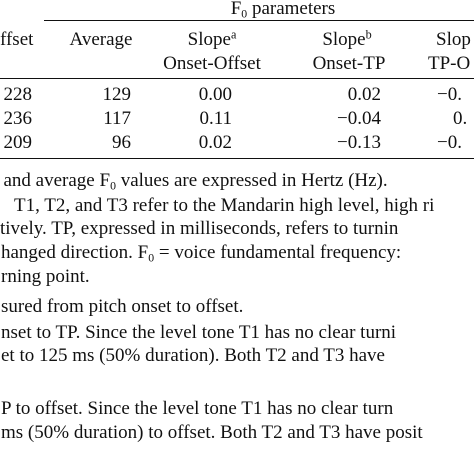 The image size is (474, 474). What do you see at coordinates (460, 118) in the screenshot?
I see `cell-slope-tp-offset: 0.` at bounding box center [460, 118].